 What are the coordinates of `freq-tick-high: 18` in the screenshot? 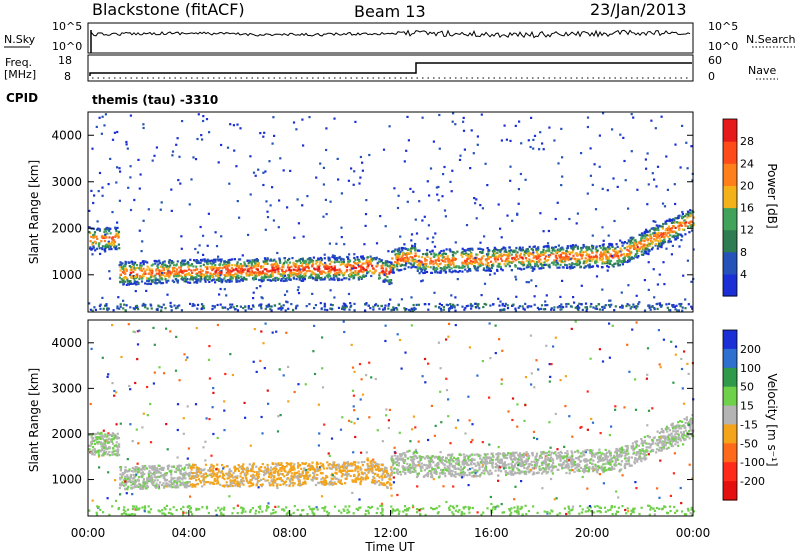 It's located at (65, 60).